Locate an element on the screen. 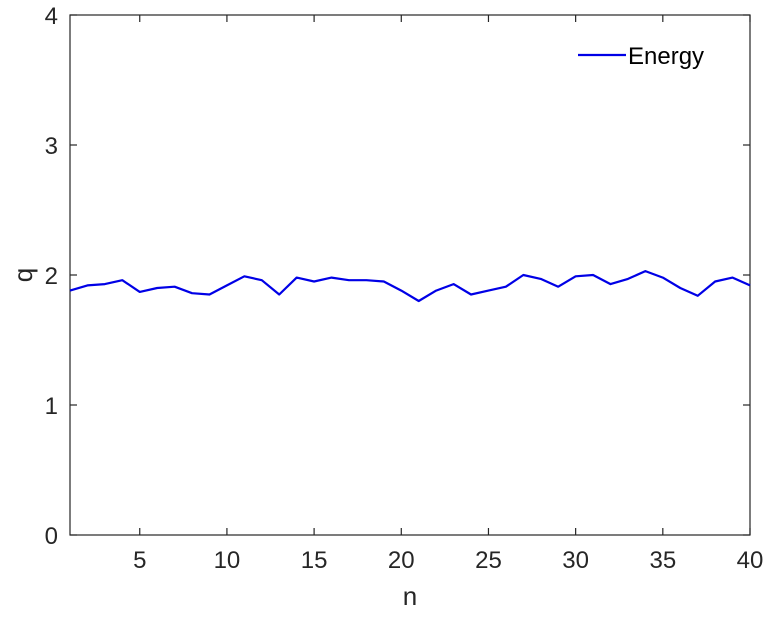 This screenshot has width=766, height=620. y-tick-label: 0 is located at coordinates (51, 536).